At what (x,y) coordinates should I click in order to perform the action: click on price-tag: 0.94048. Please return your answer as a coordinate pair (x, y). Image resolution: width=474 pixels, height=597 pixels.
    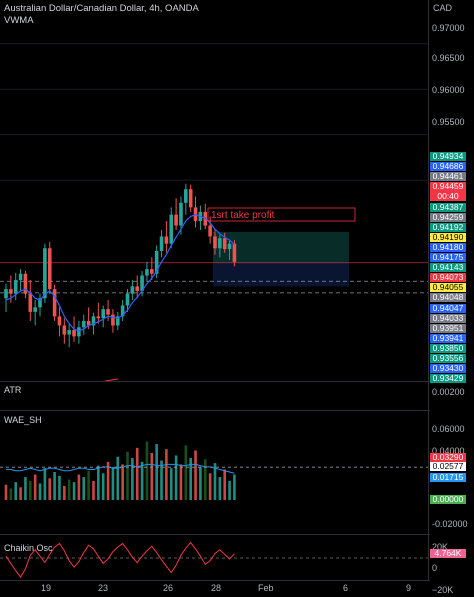
    Looking at the image, I should click on (448, 298).